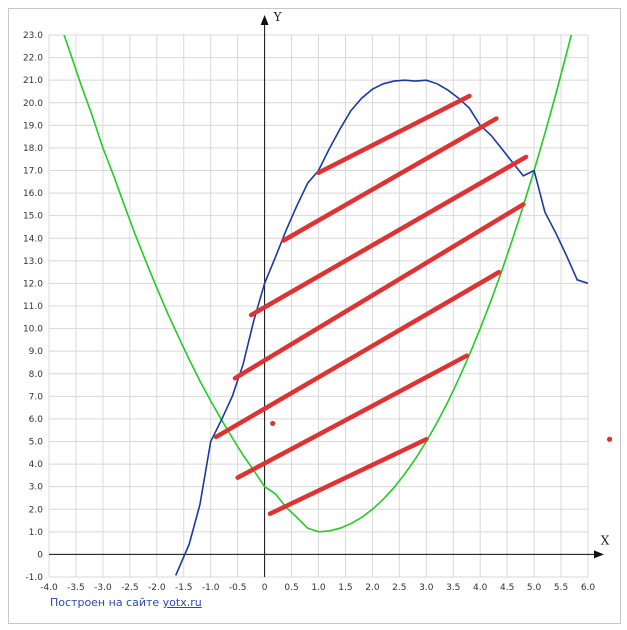 Image resolution: width=627 pixels, height=630 pixels. I want to click on x-axis-arrow, so click(599, 554).